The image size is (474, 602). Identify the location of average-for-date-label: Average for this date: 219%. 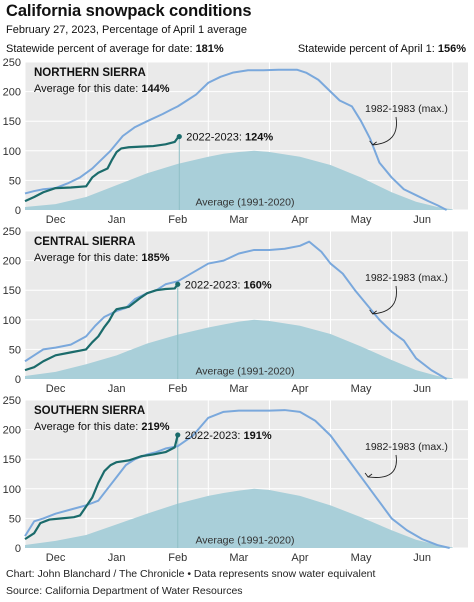
(102, 427).